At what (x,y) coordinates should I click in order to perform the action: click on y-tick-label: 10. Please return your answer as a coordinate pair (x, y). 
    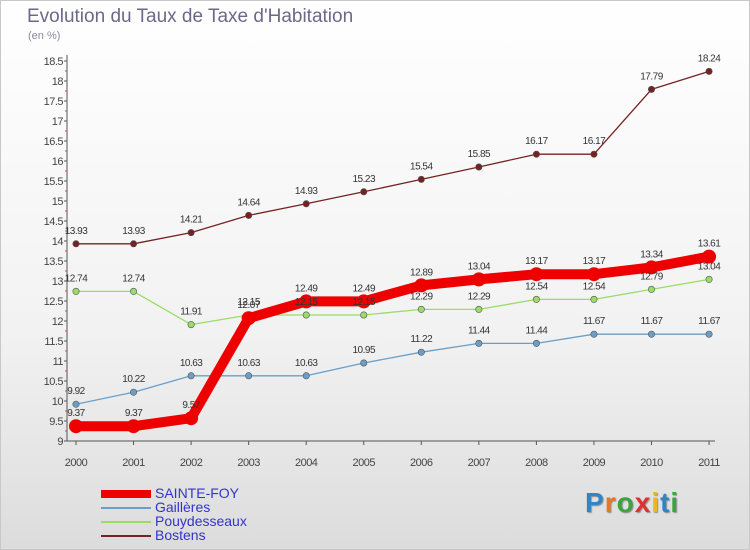
    Looking at the image, I should click on (58, 402).